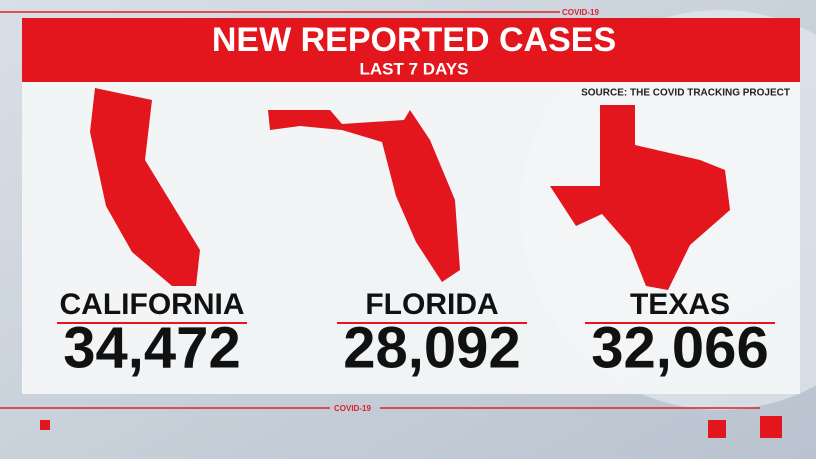 Image resolution: width=816 pixels, height=459 pixels. What do you see at coordinates (414, 68) in the screenshot?
I see `subtitle: LAST 7 DAYS` at bounding box center [414, 68].